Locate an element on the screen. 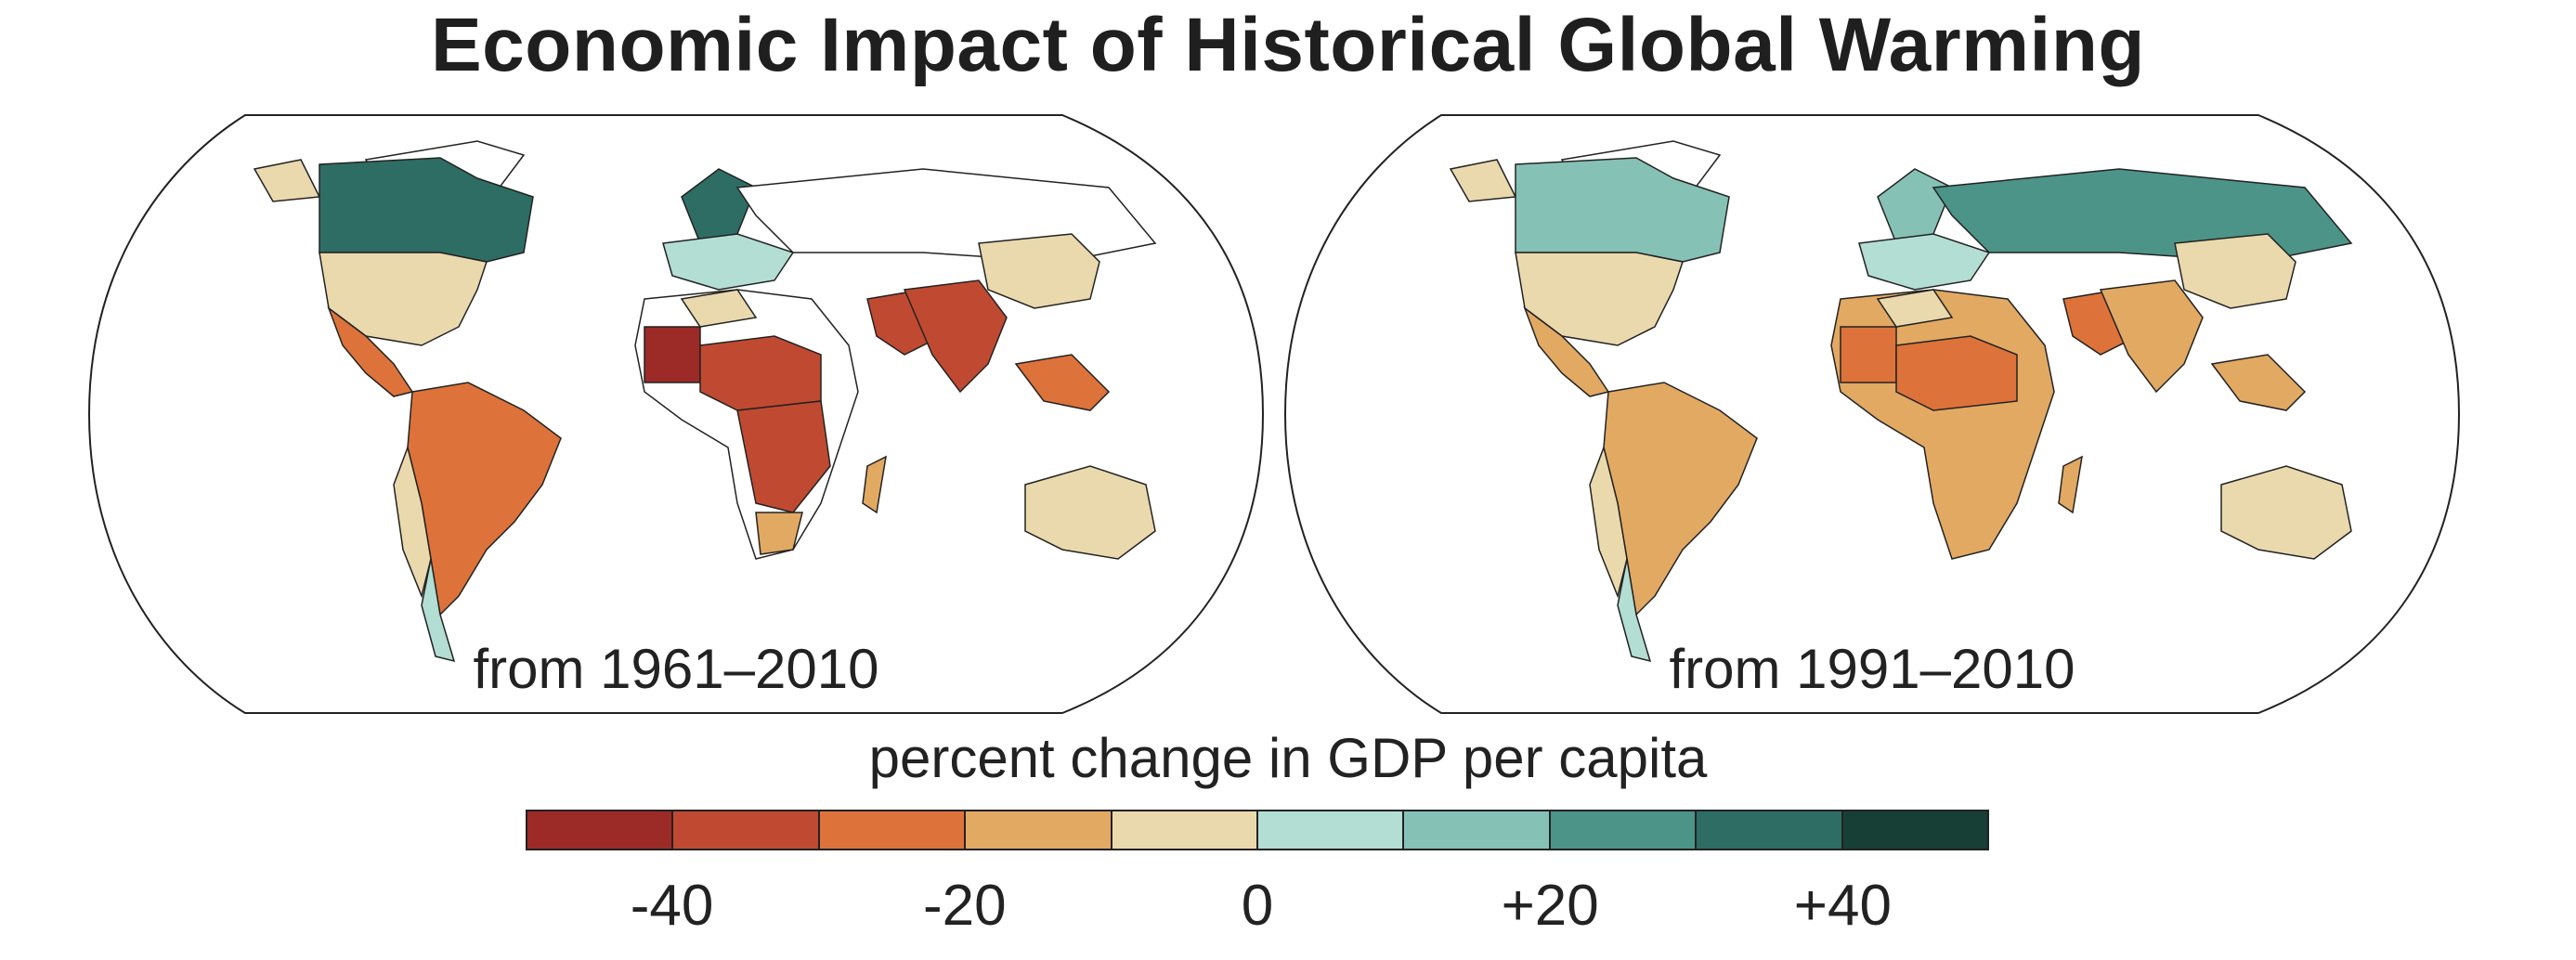  map-period-label: from 1991–2010 is located at coordinates (1872, 669).